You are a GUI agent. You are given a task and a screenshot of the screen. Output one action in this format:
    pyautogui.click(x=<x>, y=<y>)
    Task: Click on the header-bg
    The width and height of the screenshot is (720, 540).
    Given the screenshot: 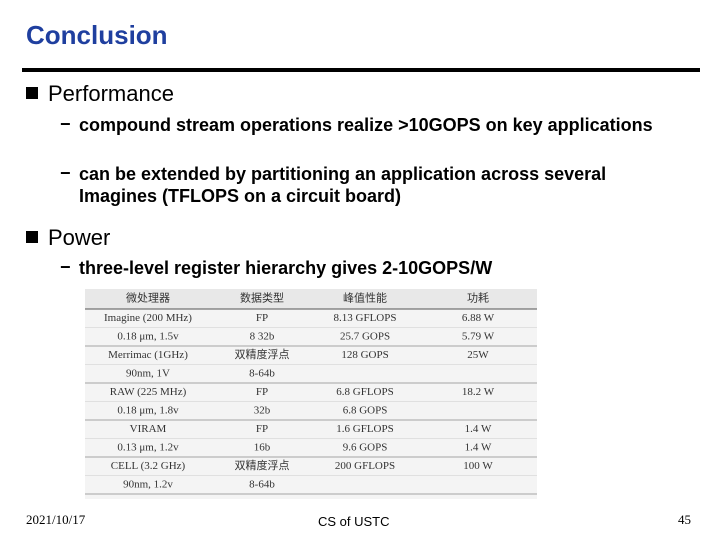 What is the action you would take?
    pyautogui.click(x=311, y=299)
    